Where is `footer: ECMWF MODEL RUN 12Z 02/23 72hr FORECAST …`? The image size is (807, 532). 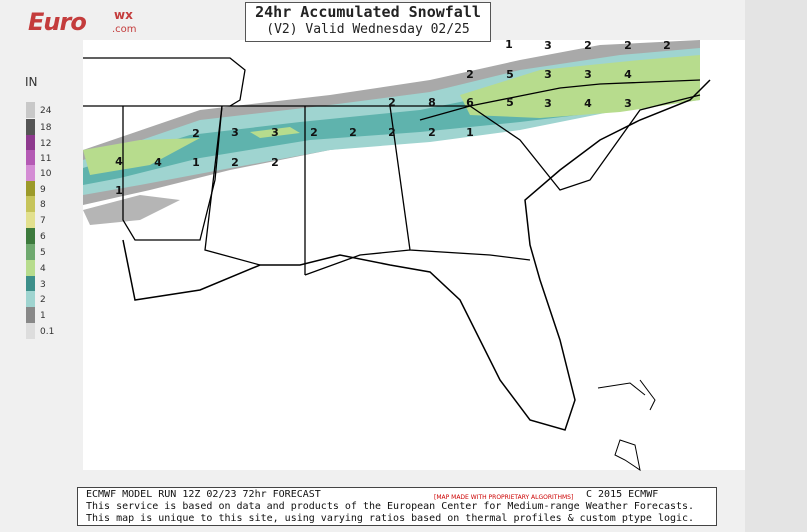 footer: ECMWF MODEL RUN 12Z 02/23 72hr FORECAST … is located at coordinates (397, 506).